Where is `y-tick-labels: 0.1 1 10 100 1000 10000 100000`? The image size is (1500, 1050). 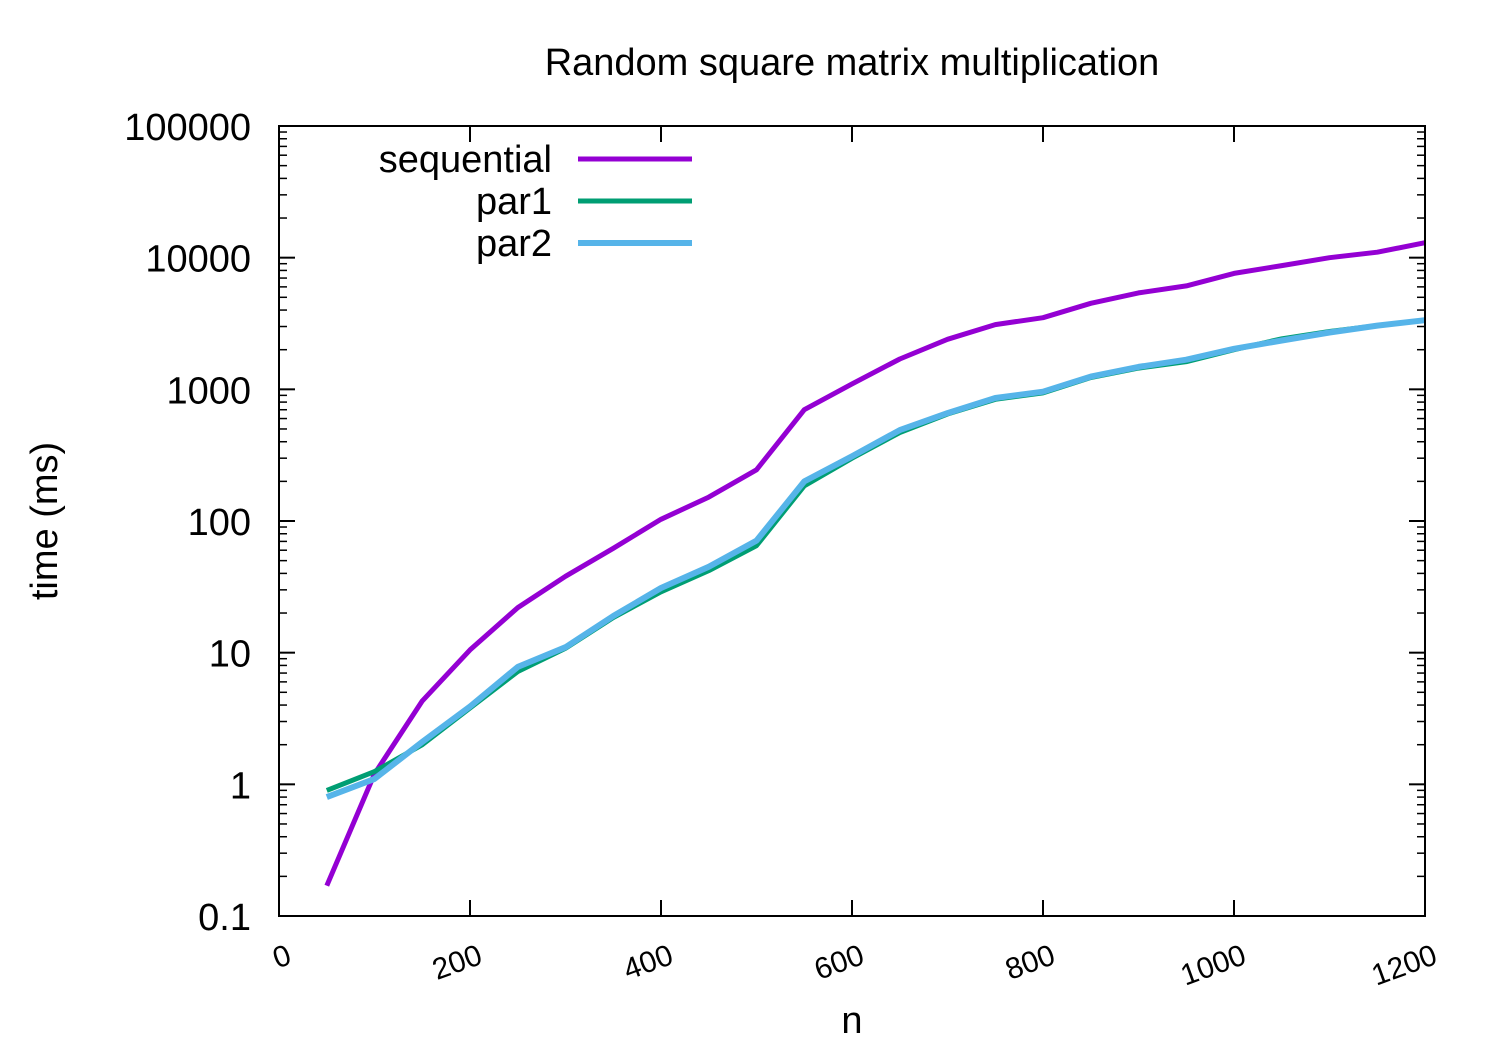 y-tick-labels: 0.1 1 10 100 1000 10000 100000 is located at coordinates (187, 523).